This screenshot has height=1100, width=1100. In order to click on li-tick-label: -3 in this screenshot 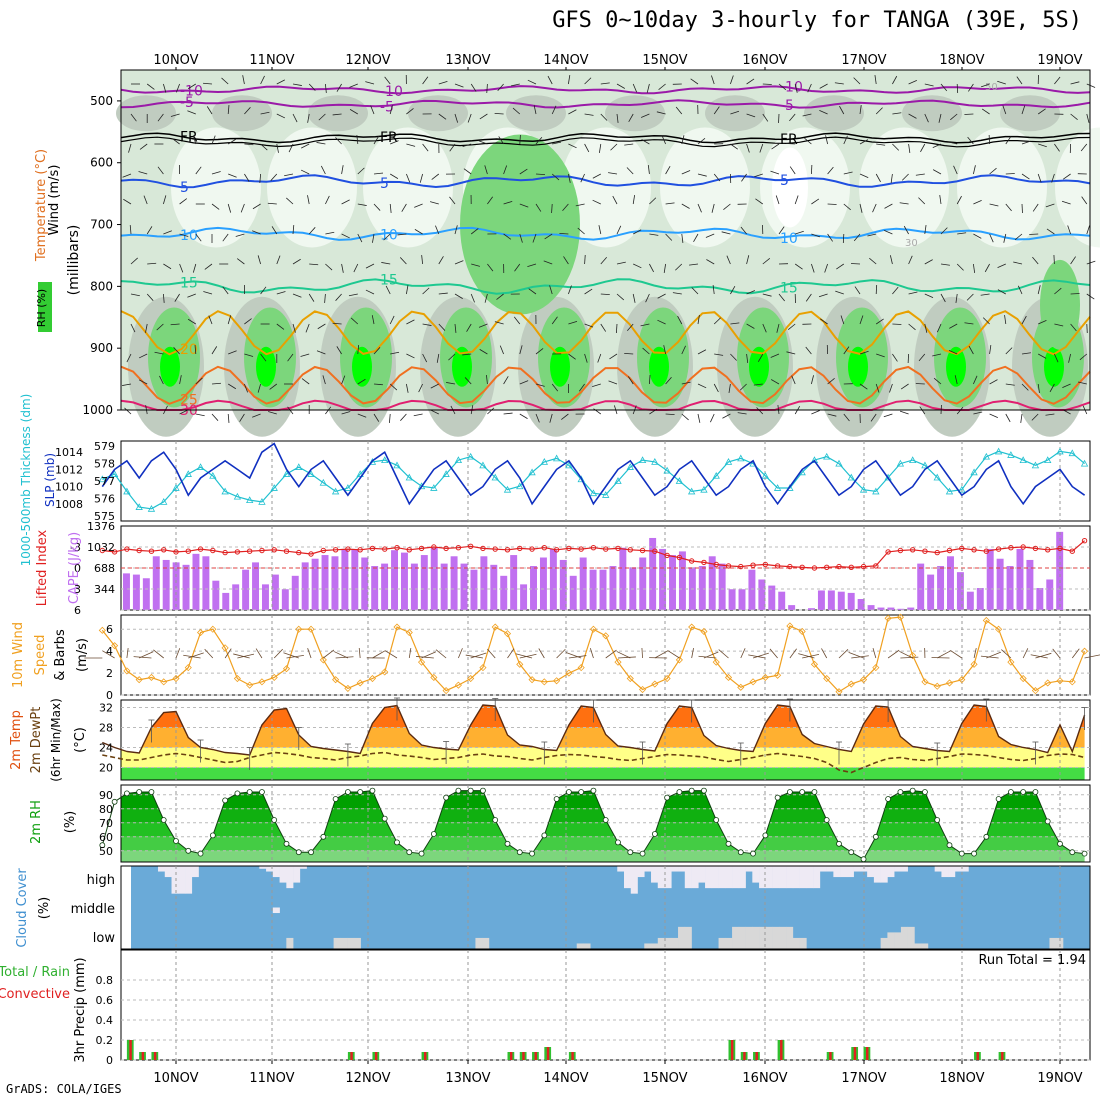, I will do `click(75, 547)`.